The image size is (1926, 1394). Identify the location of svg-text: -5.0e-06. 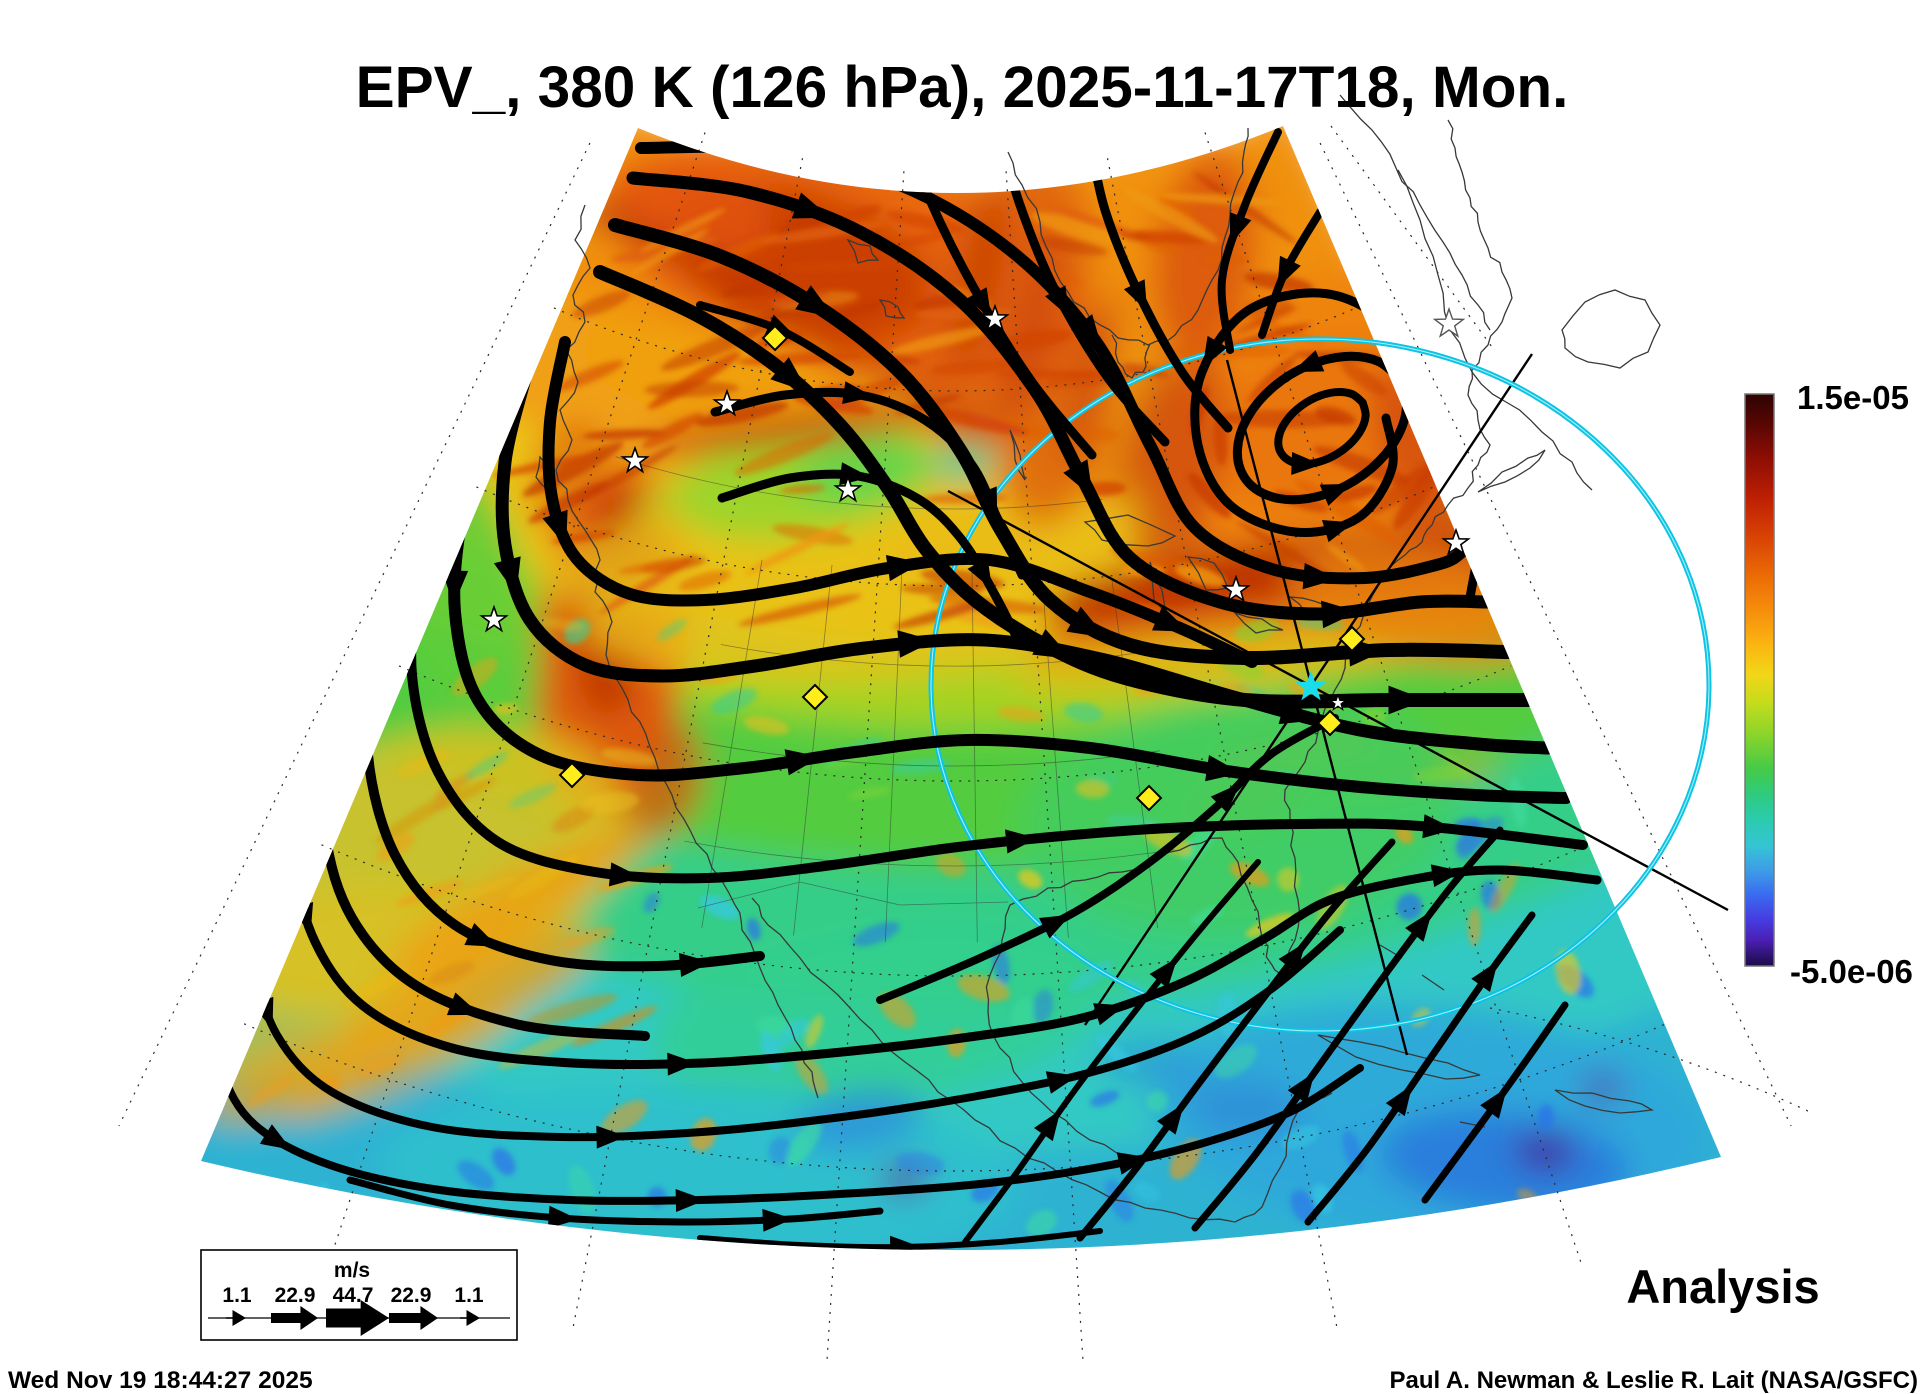
(1851, 971).